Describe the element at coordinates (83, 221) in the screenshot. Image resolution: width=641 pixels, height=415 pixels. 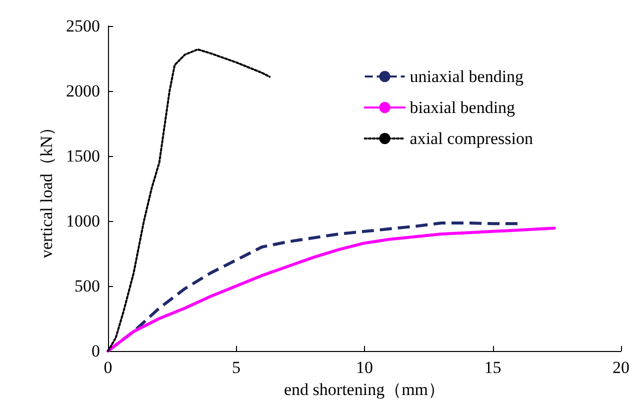
I see `y-tick-label: 1000` at that location.